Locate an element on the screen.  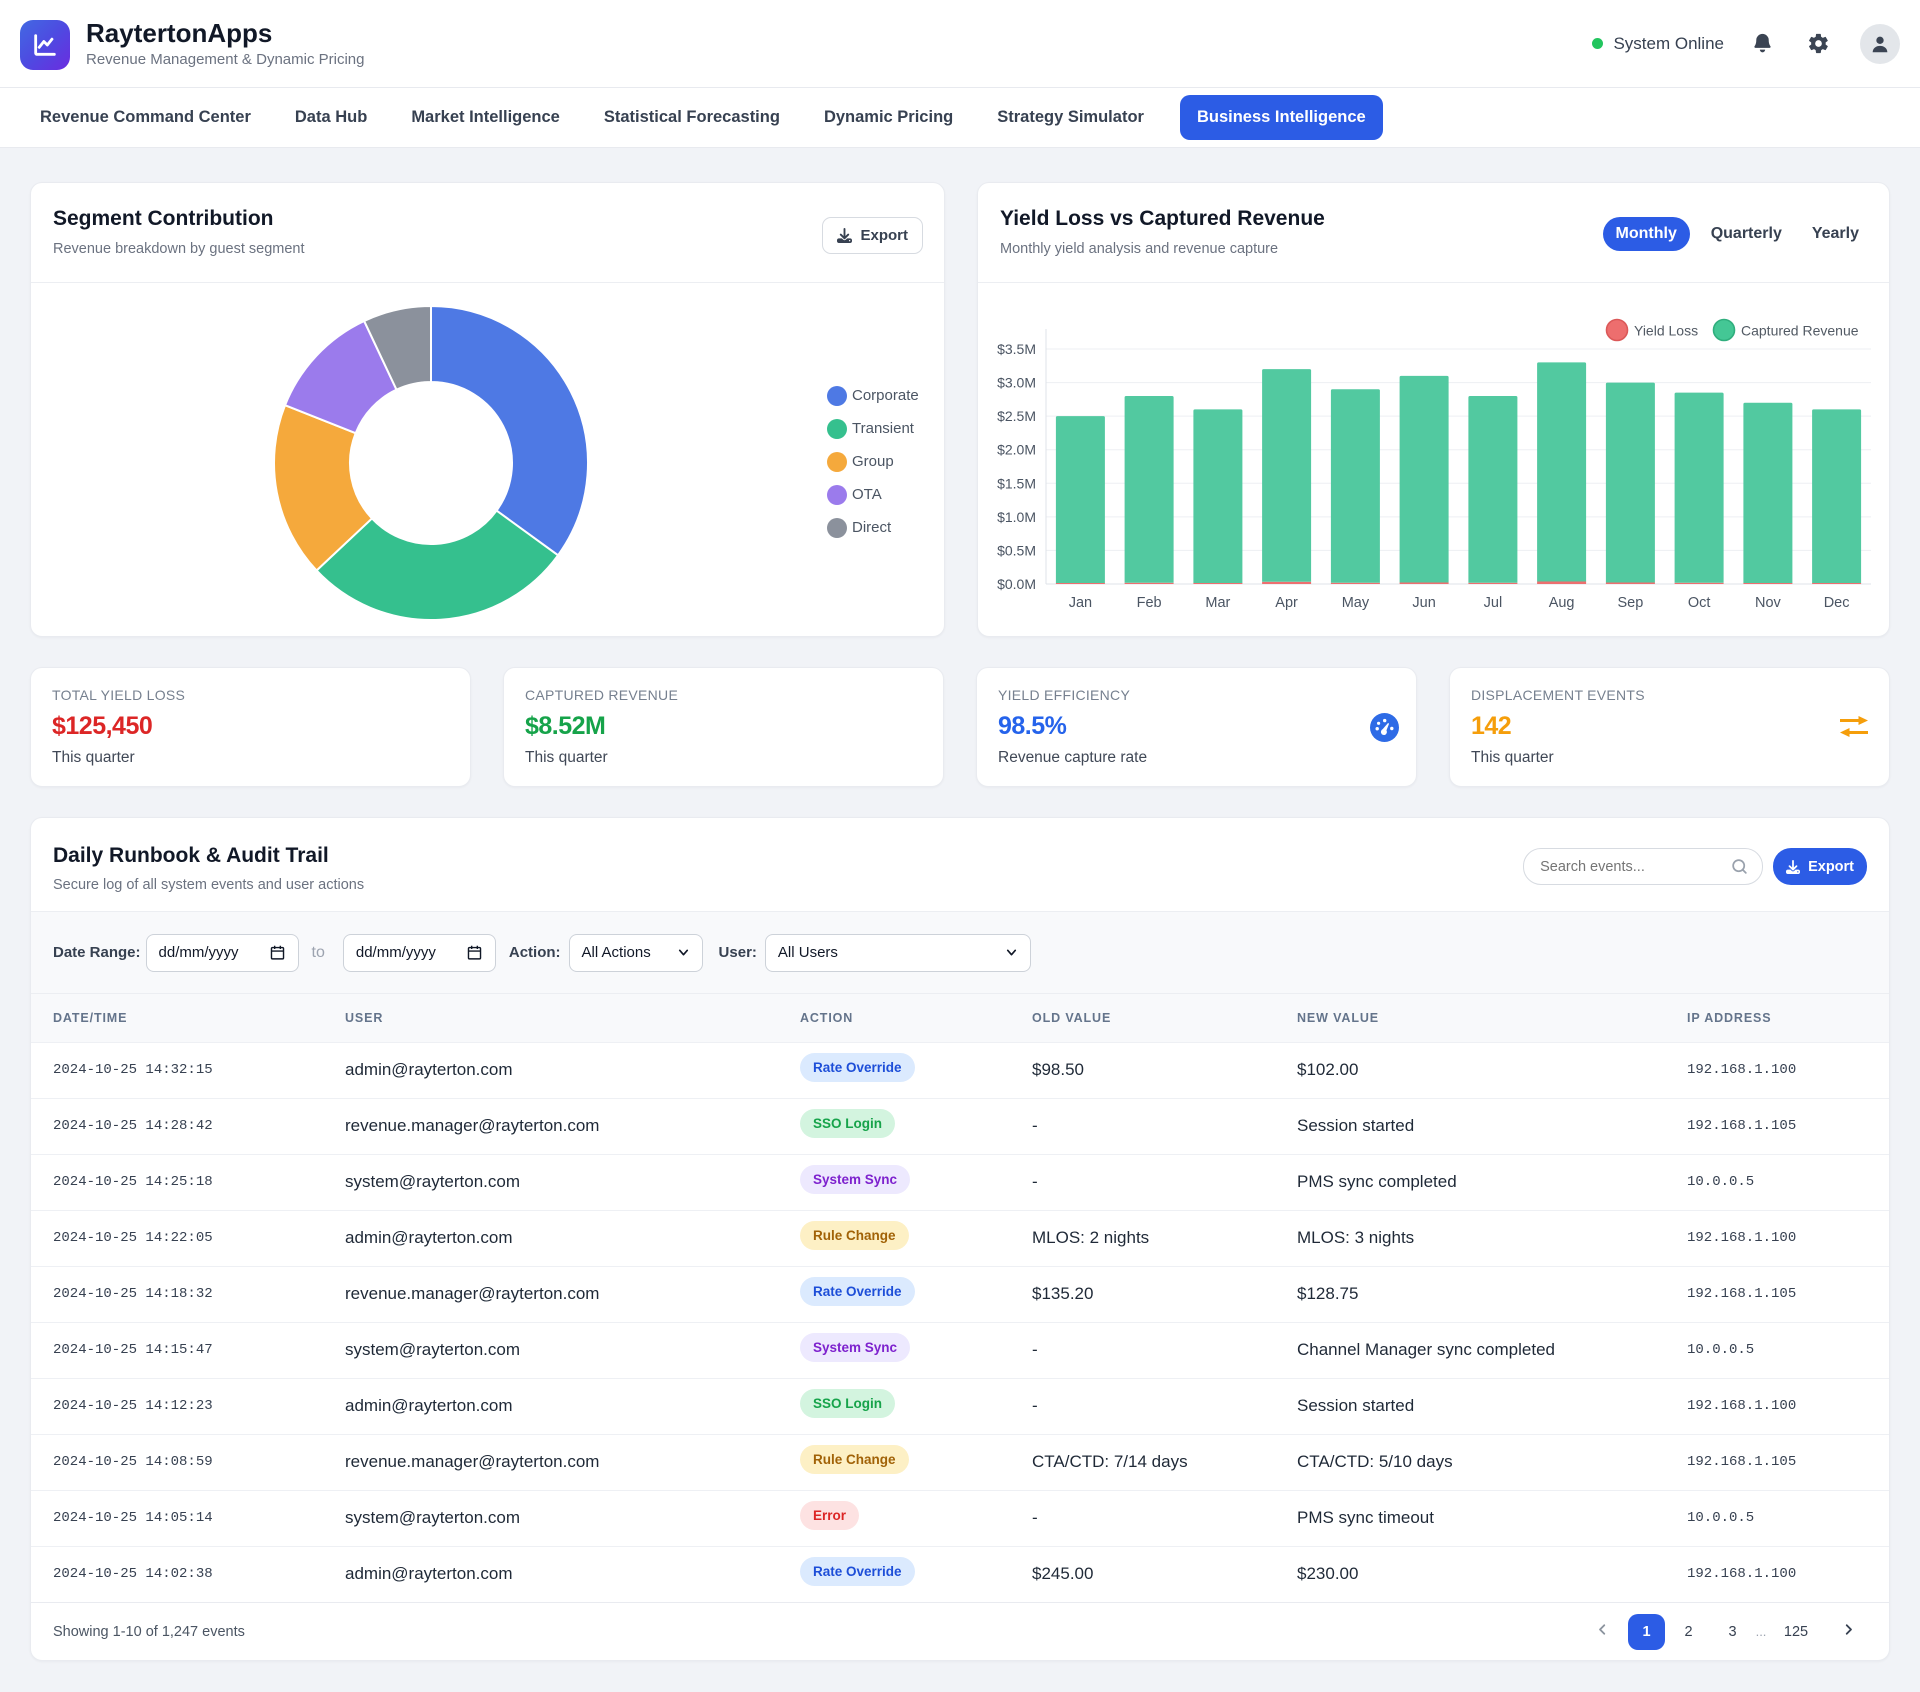
svg-text: $1.0M is located at coordinates (1016, 517).